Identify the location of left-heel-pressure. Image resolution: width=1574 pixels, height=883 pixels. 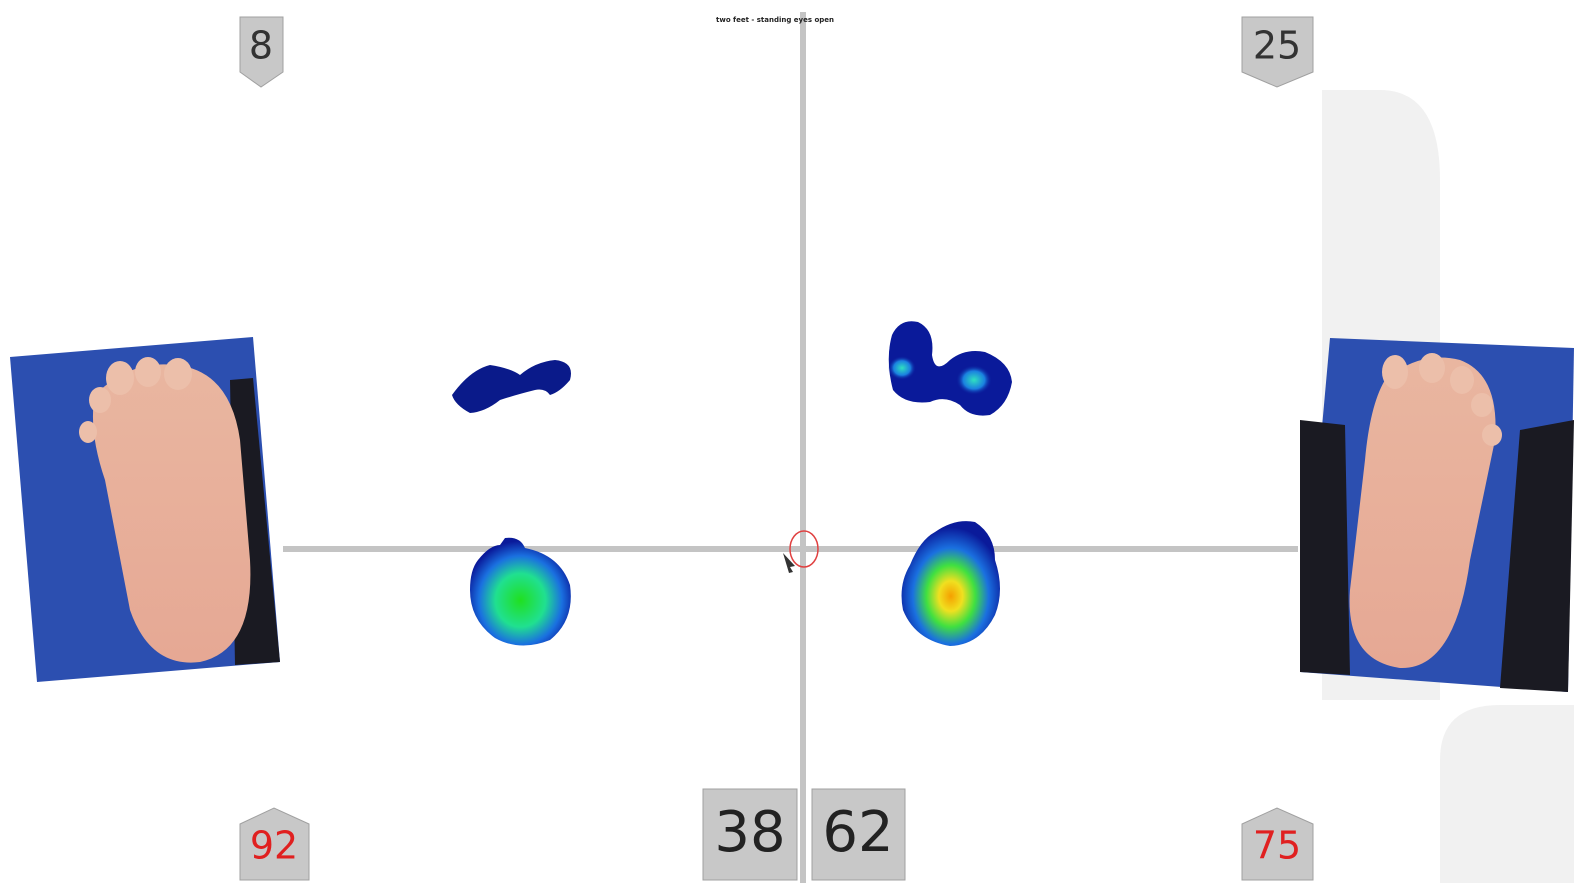
(520, 591).